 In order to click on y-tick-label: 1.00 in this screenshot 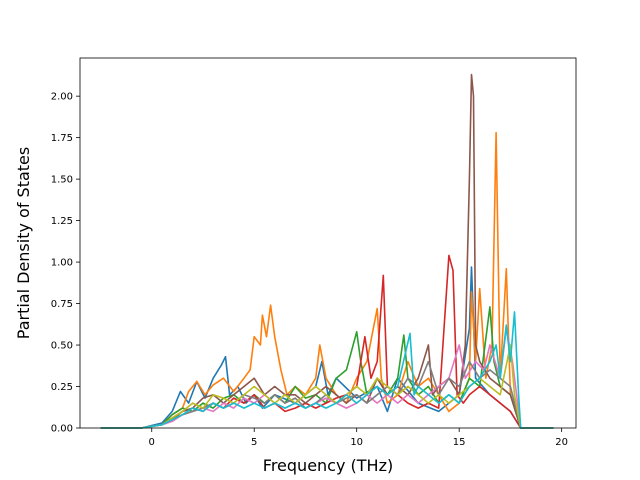, I will do `click(62, 263)`.